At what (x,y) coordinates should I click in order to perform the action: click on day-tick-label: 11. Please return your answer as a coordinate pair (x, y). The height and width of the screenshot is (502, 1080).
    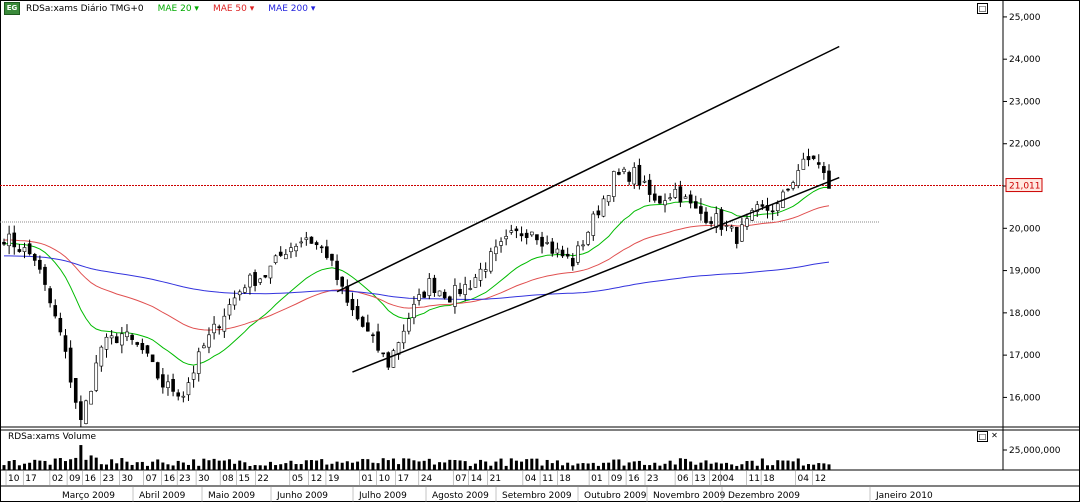
    Looking at the image, I should click on (753, 479).